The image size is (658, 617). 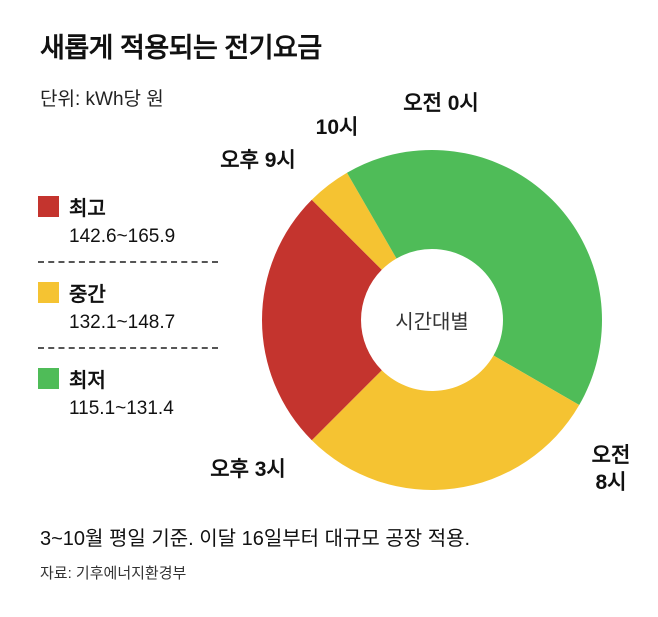 I want to click on time-label-pm-9: 오후 9시, so click(x=258, y=160).